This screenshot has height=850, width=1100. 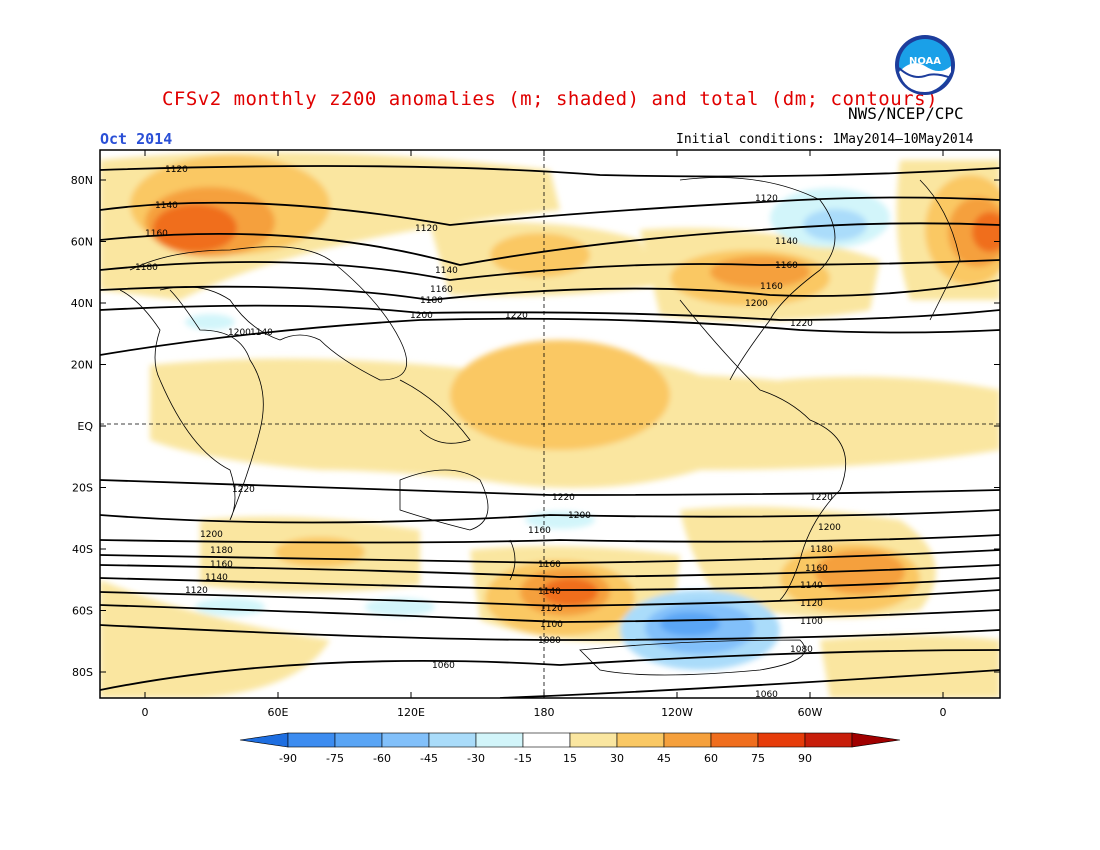 What do you see at coordinates (382, 758) in the screenshot?
I see `colorbar-label: -60` at bounding box center [382, 758].